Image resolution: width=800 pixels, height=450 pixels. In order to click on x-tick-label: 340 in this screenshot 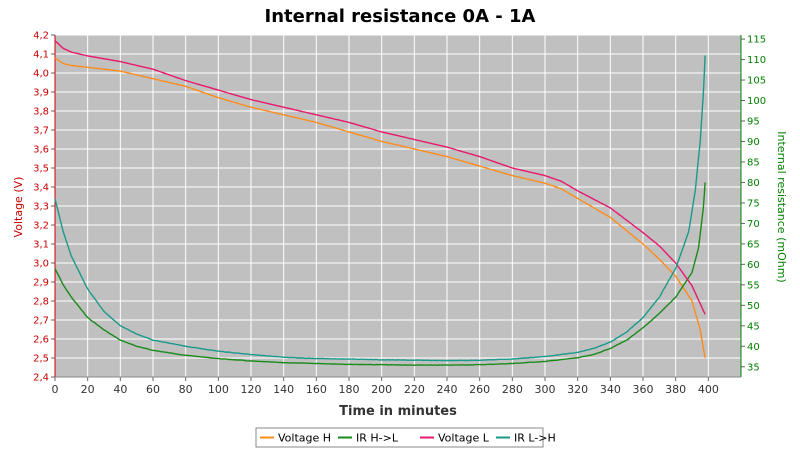, I will do `click(610, 389)`.